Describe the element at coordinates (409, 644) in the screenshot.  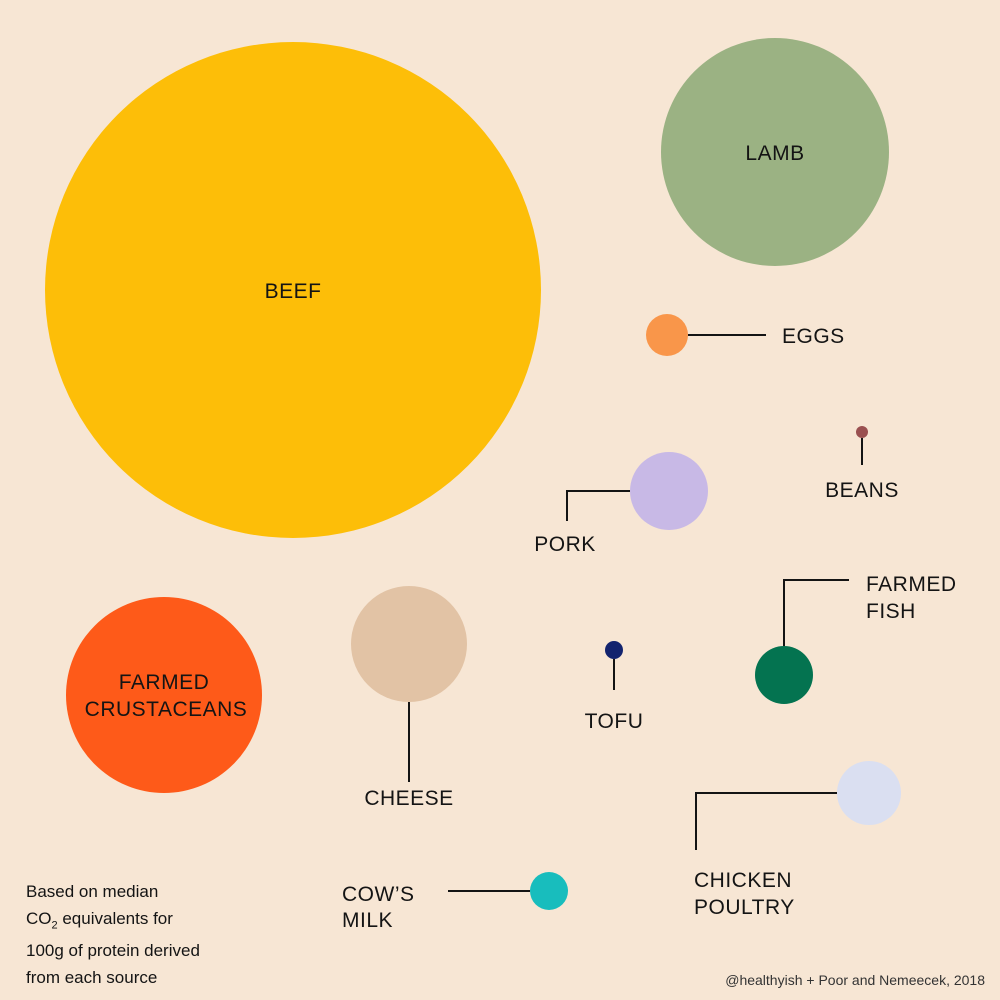
I see `circle-cheese` at that location.